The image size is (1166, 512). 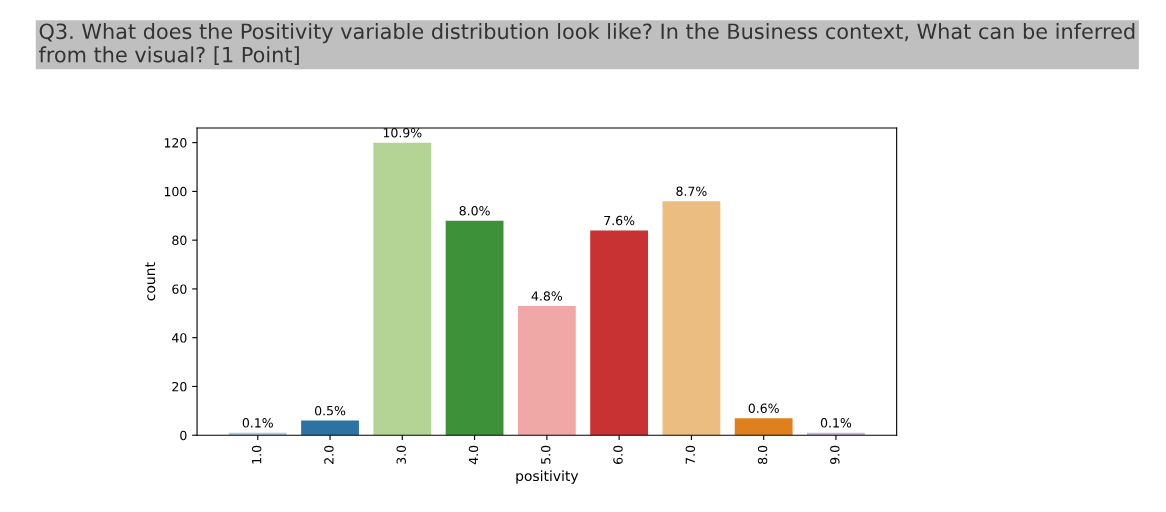 I want to click on y-tick-label: 120, so click(x=175, y=143).